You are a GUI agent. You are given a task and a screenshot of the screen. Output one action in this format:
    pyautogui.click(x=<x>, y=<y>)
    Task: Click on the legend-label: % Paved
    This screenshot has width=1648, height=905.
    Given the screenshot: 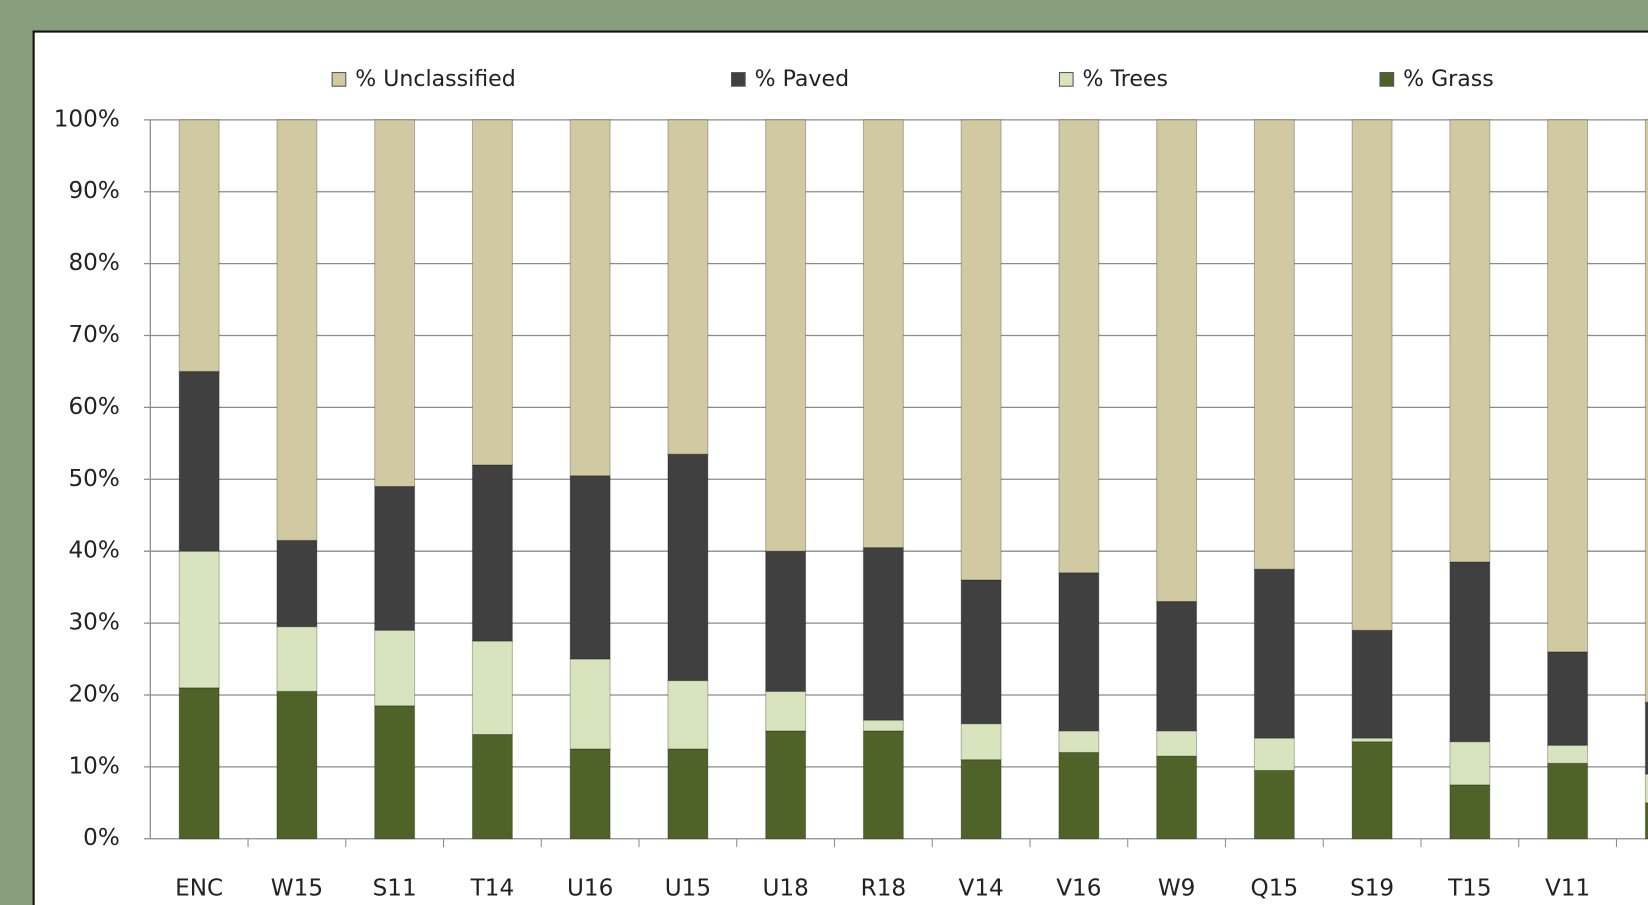 What is the action you would take?
    pyautogui.click(x=802, y=79)
    